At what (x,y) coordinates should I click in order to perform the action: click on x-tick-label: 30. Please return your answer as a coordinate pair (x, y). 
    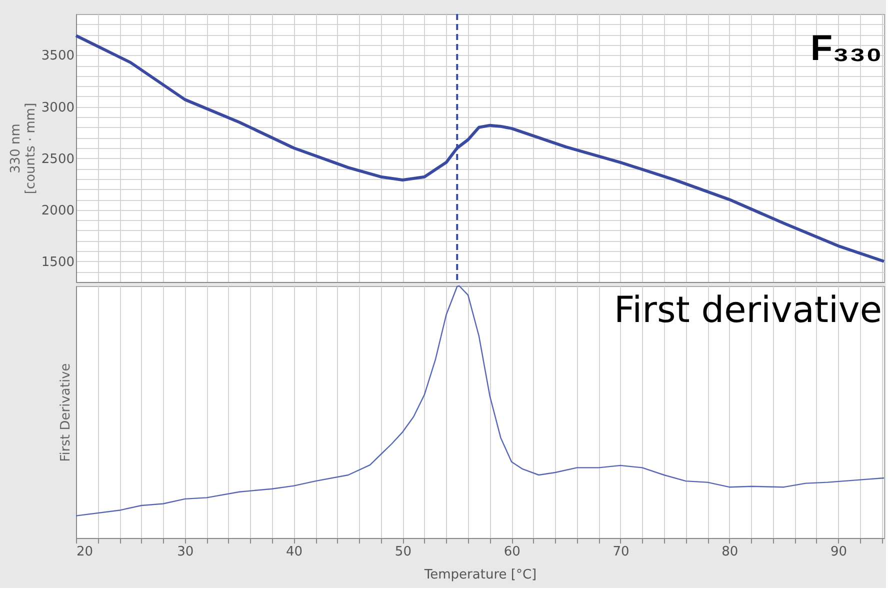
    Looking at the image, I should click on (185, 552).